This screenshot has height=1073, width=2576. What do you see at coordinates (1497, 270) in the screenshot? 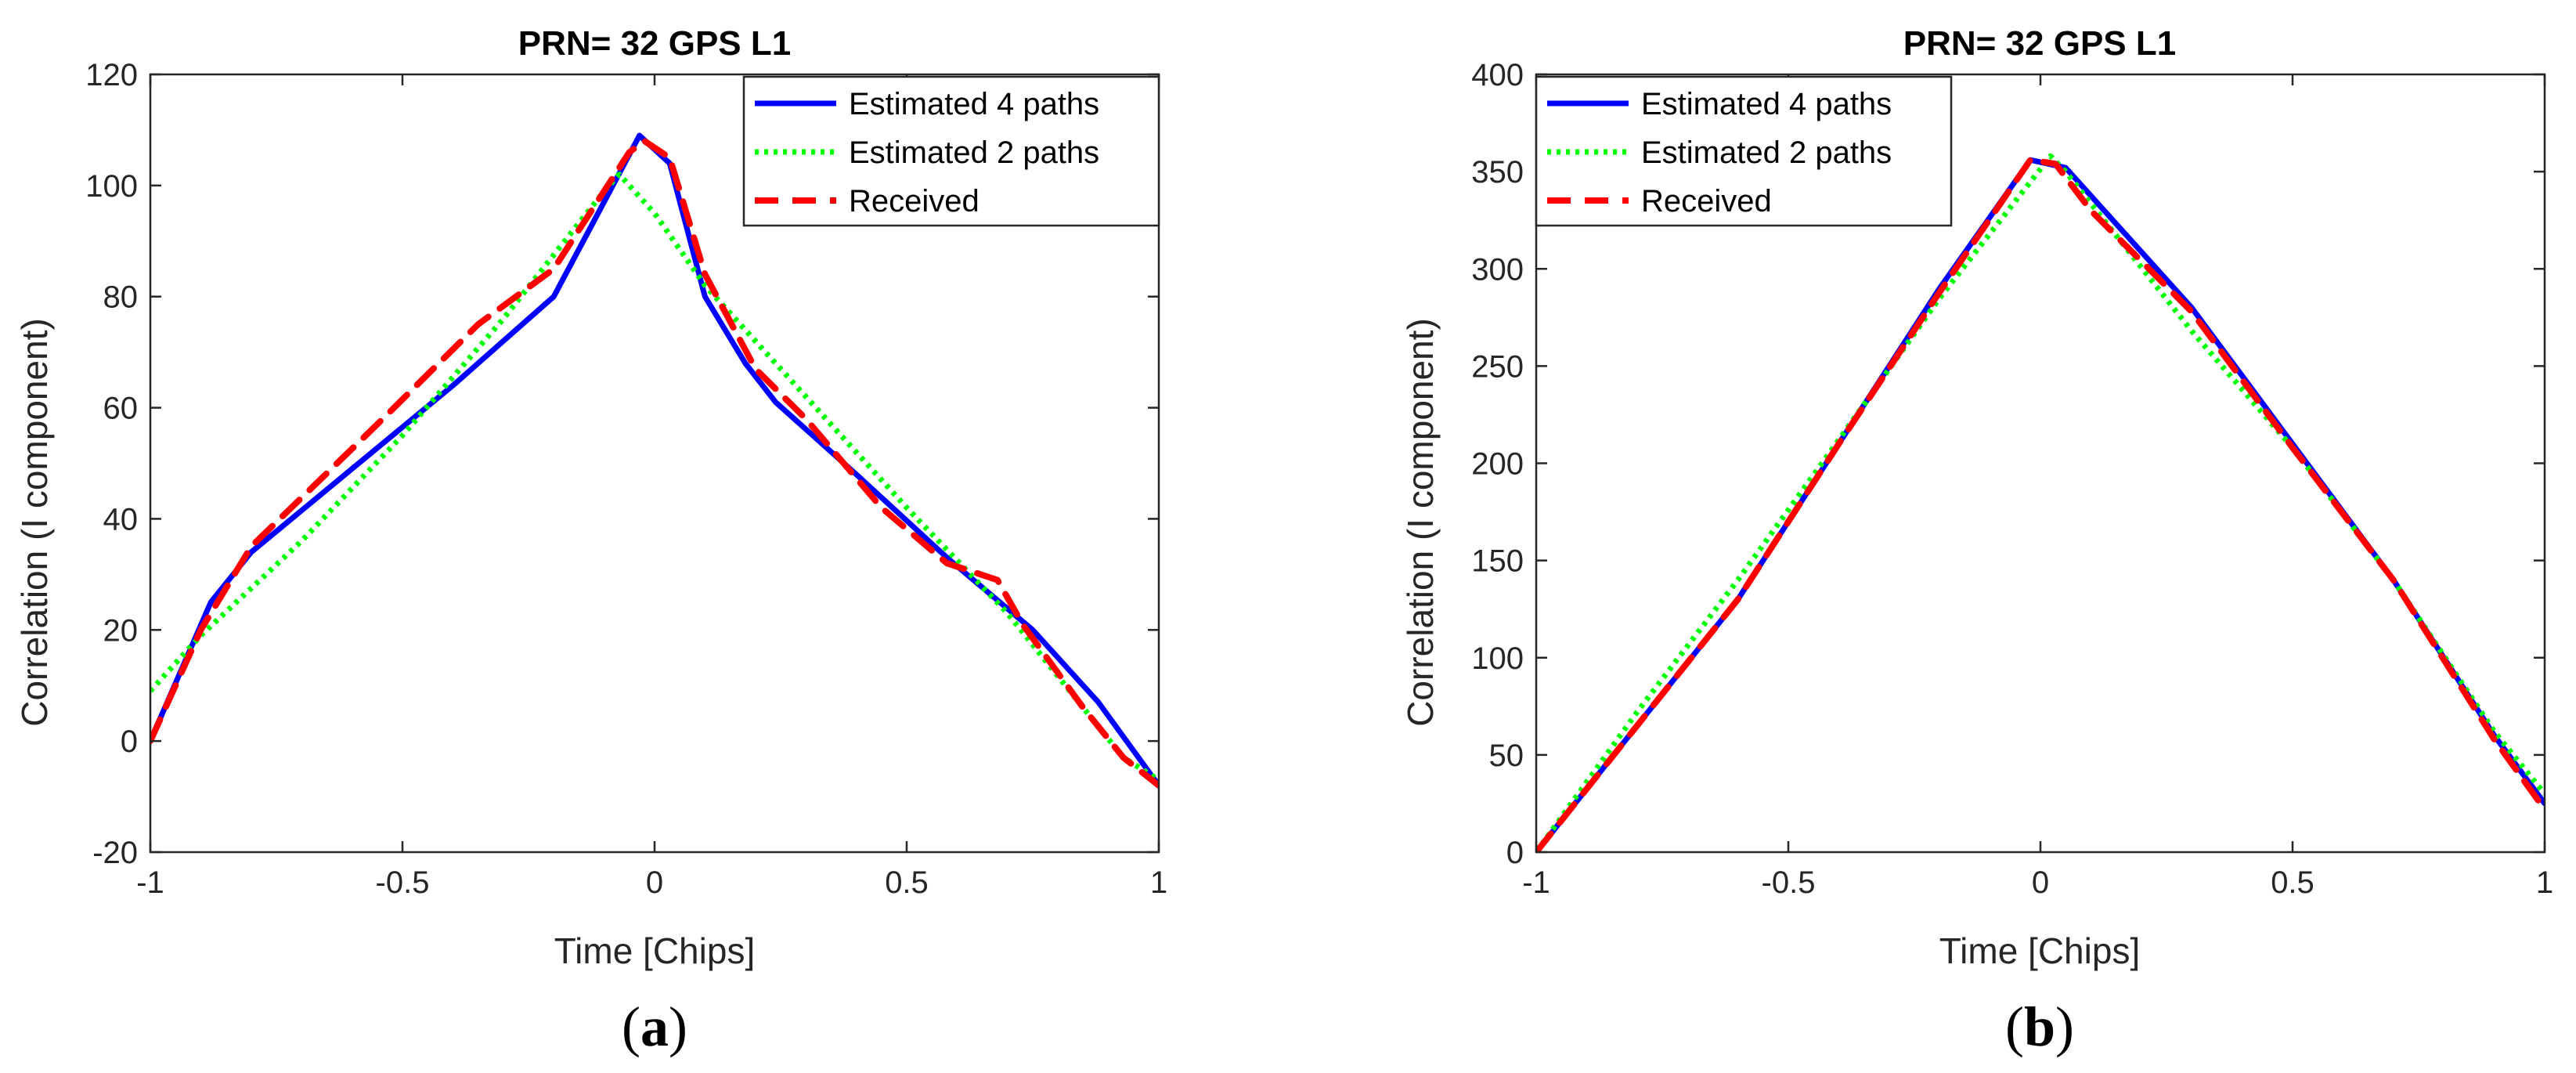
I see `y-tick-label: 300` at bounding box center [1497, 270].